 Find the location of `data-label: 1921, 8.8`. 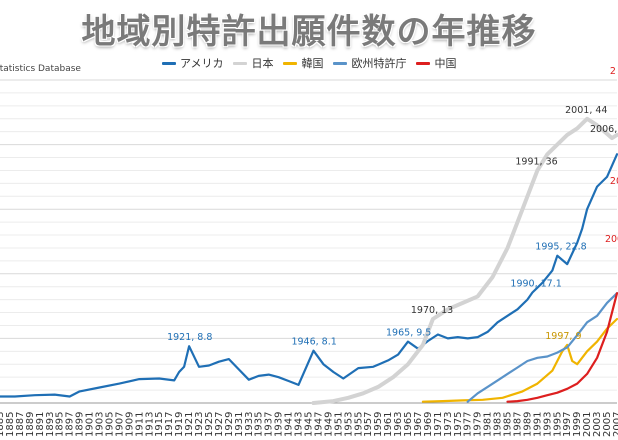

data-label: 1921, 8.8 is located at coordinates (189, 337).